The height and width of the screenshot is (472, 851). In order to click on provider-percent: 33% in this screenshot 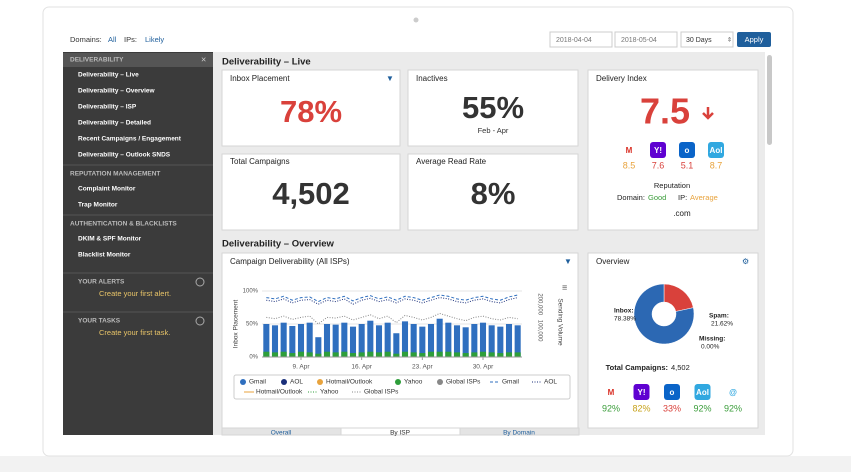, I will do `click(672, 408)`.